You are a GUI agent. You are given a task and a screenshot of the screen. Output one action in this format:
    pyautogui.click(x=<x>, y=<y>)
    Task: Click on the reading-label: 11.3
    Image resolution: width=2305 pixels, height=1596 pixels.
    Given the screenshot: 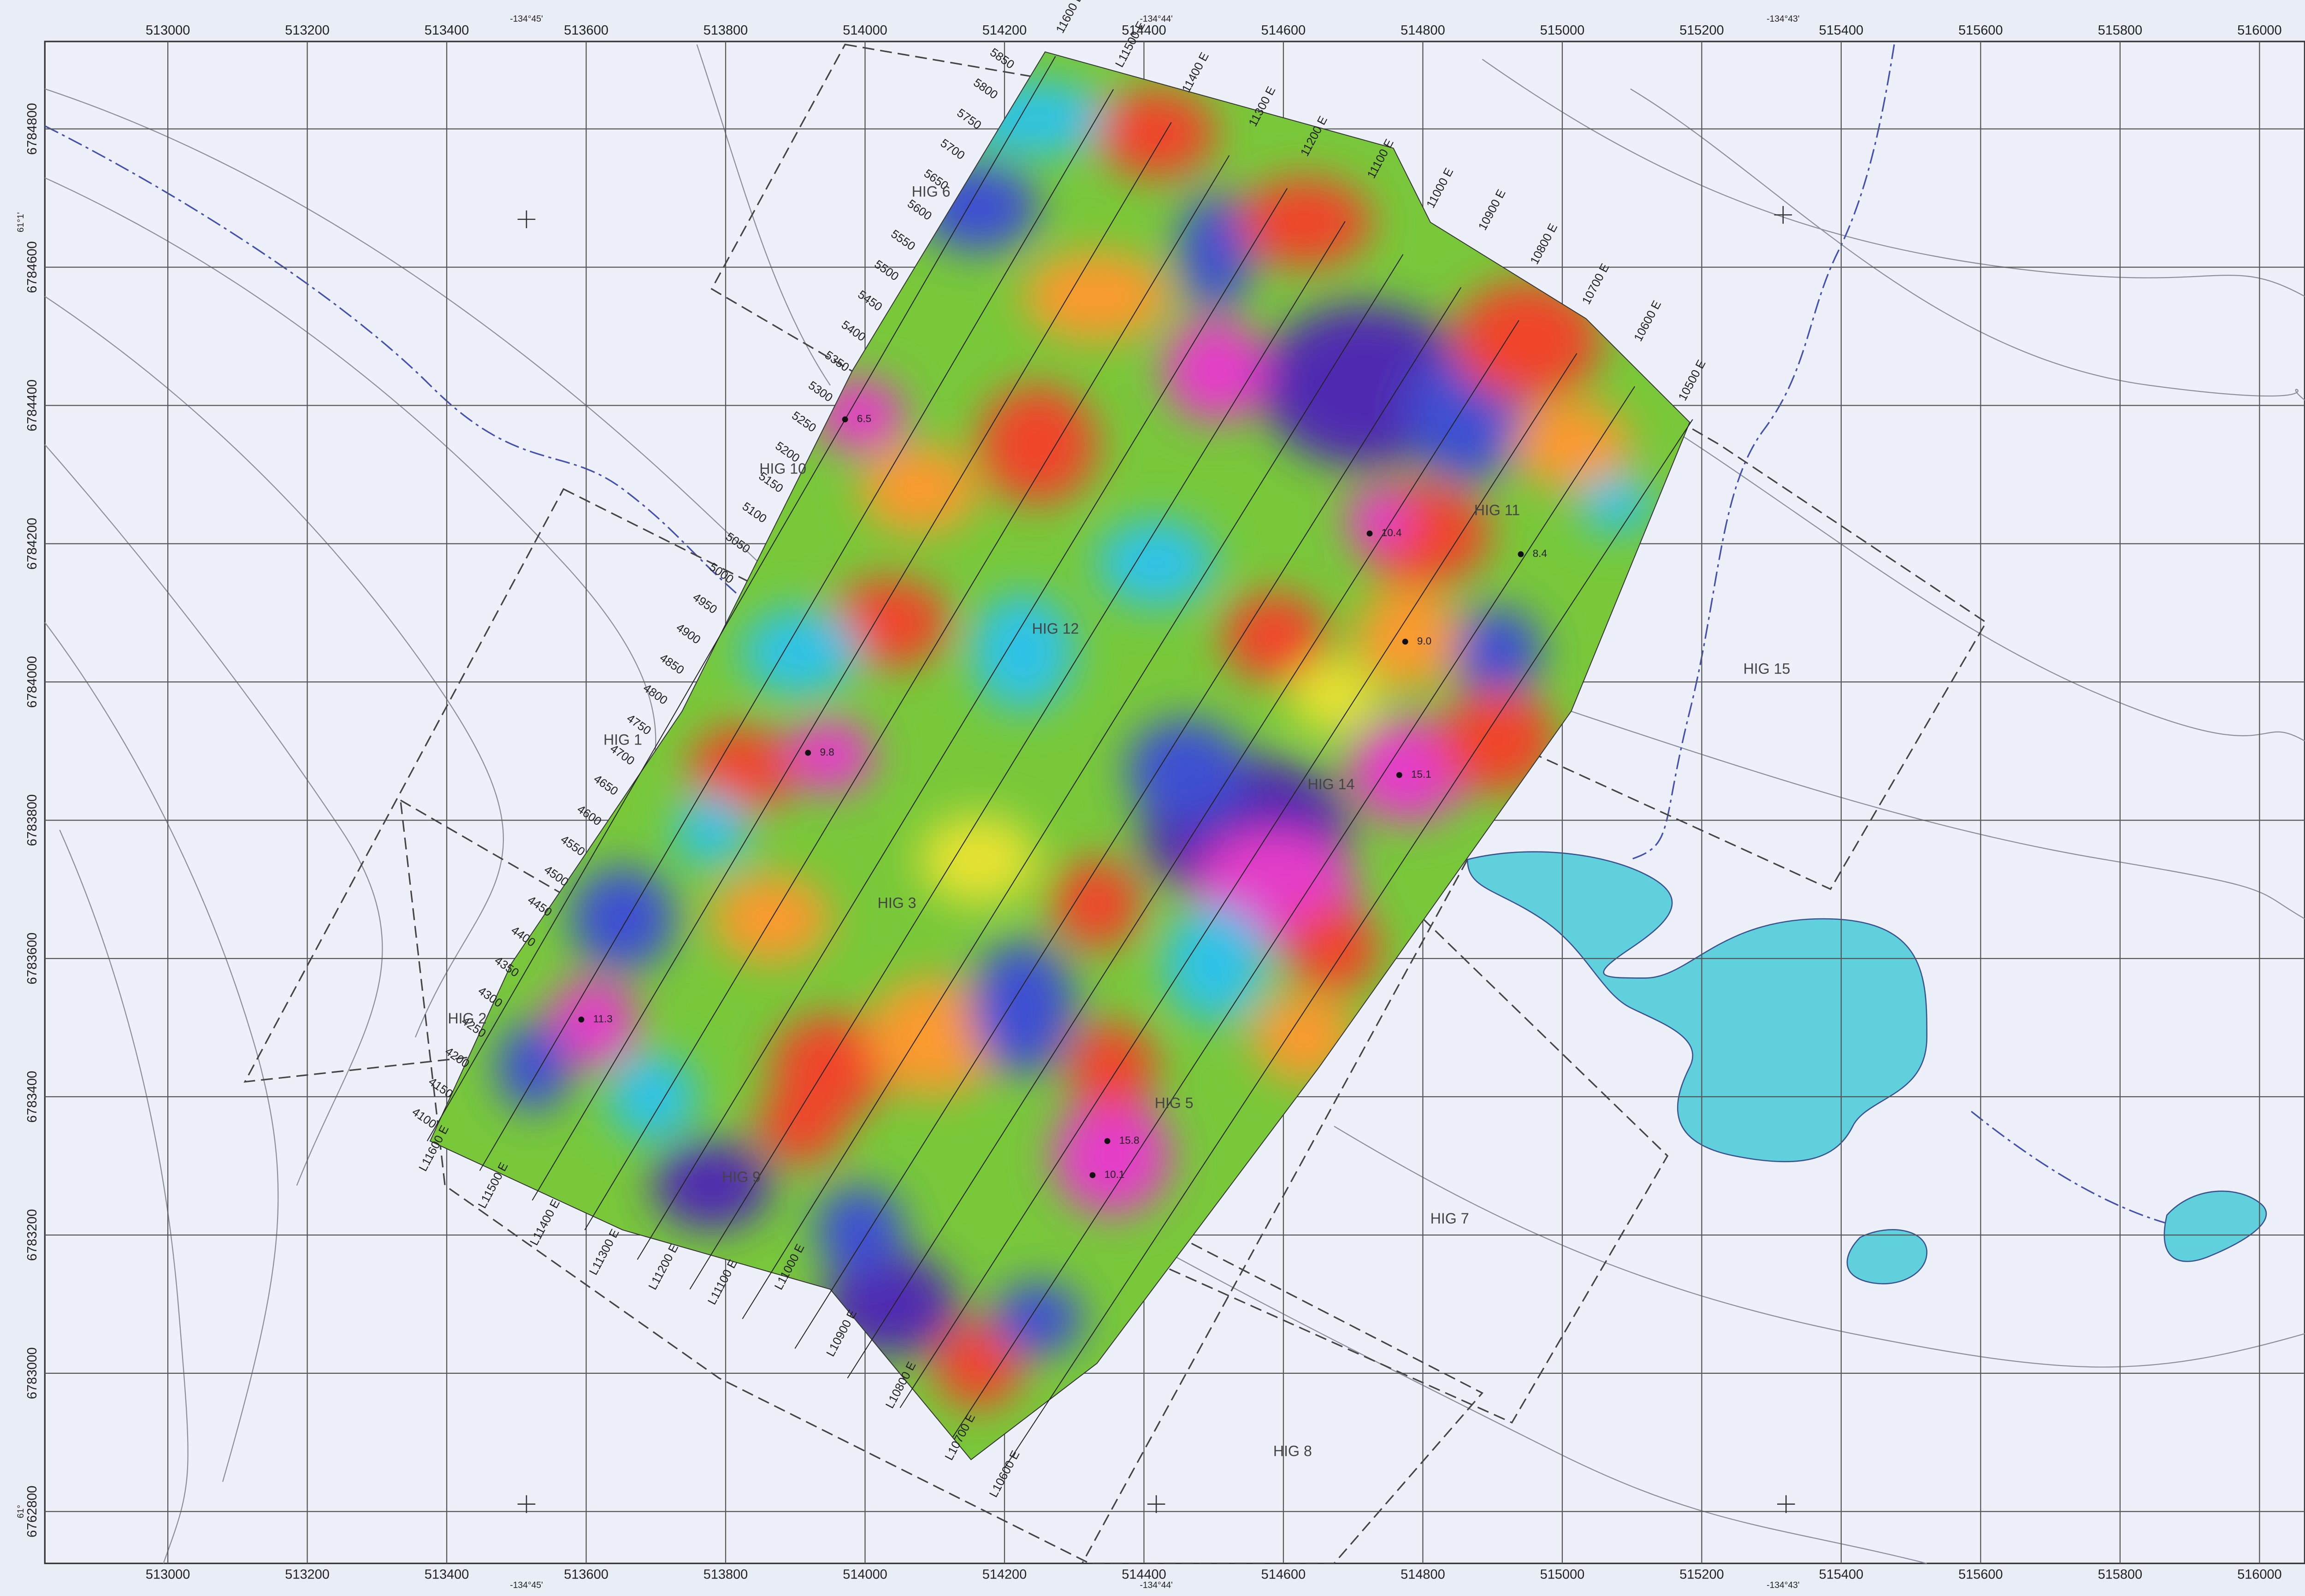 What is the action you would take?
    pyautogui.click(x=603, y=1019)
    